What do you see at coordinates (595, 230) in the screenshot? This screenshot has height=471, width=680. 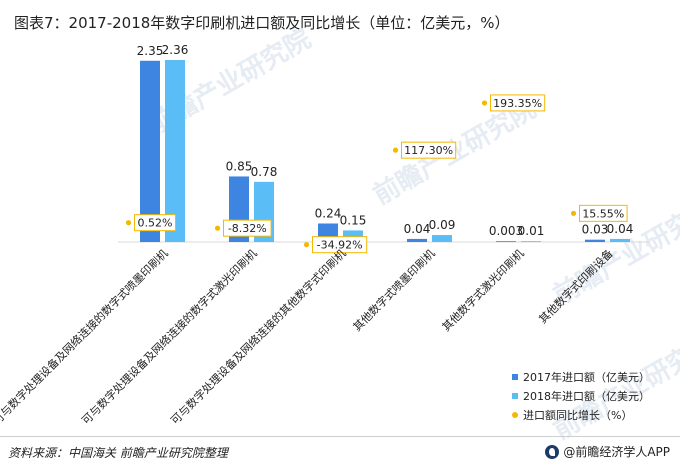 I see `bar-value-label: 0.03` at bounding box center [595, 230].